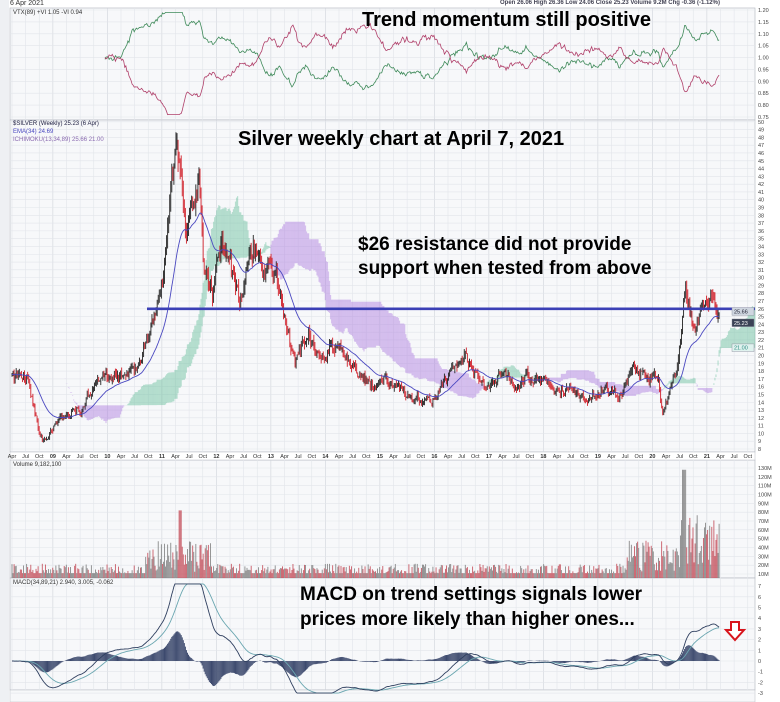 The height and width of the screenshot is (702, 780). I want to click on price-y-tick-label: 12, so click(761, 419).